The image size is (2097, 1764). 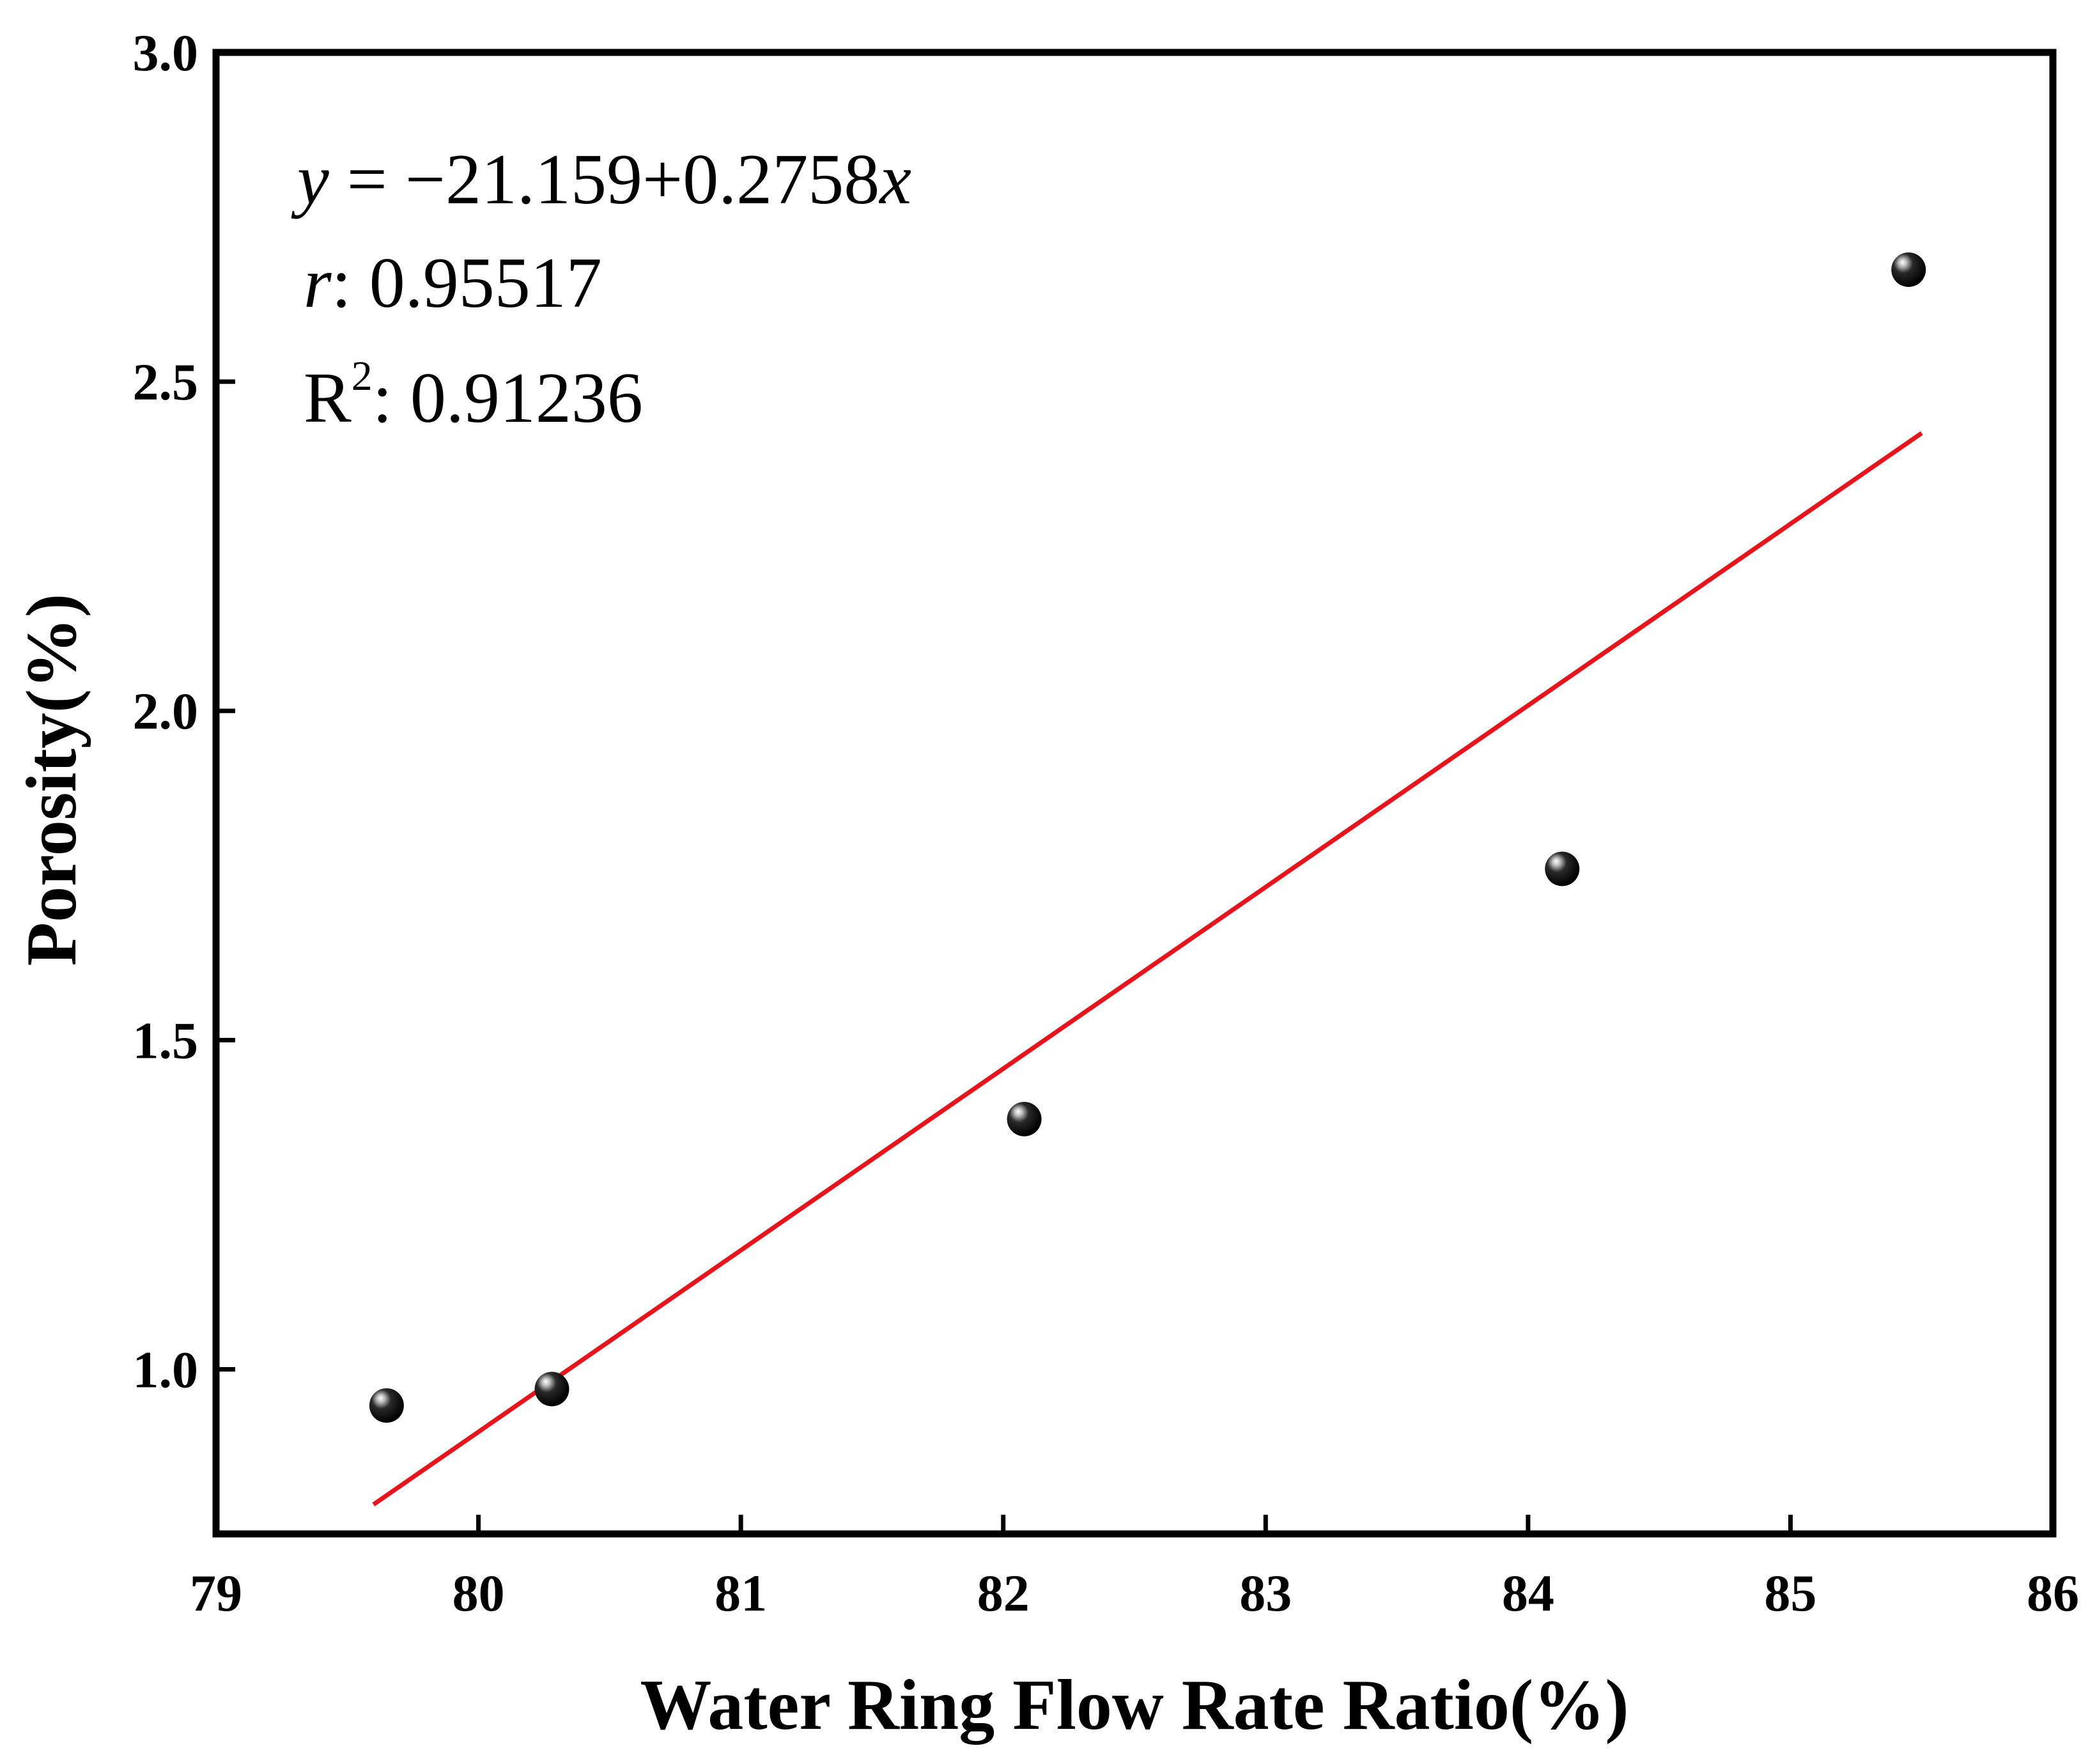 What do you see at coordinates (894, 179) in the screenshot?
I see `equation-x-var: x` at bounding box center [894, 179].